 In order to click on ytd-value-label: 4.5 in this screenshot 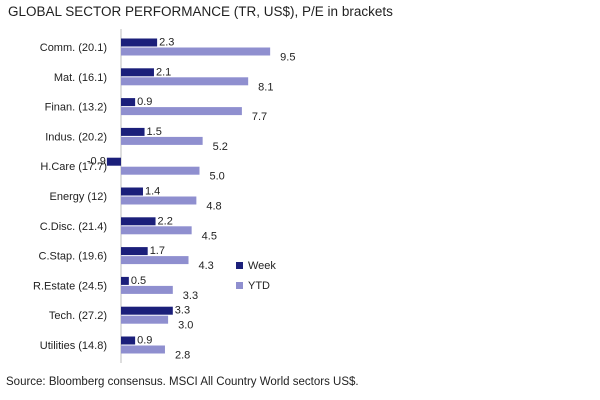, I will do `click(209, 236)`.